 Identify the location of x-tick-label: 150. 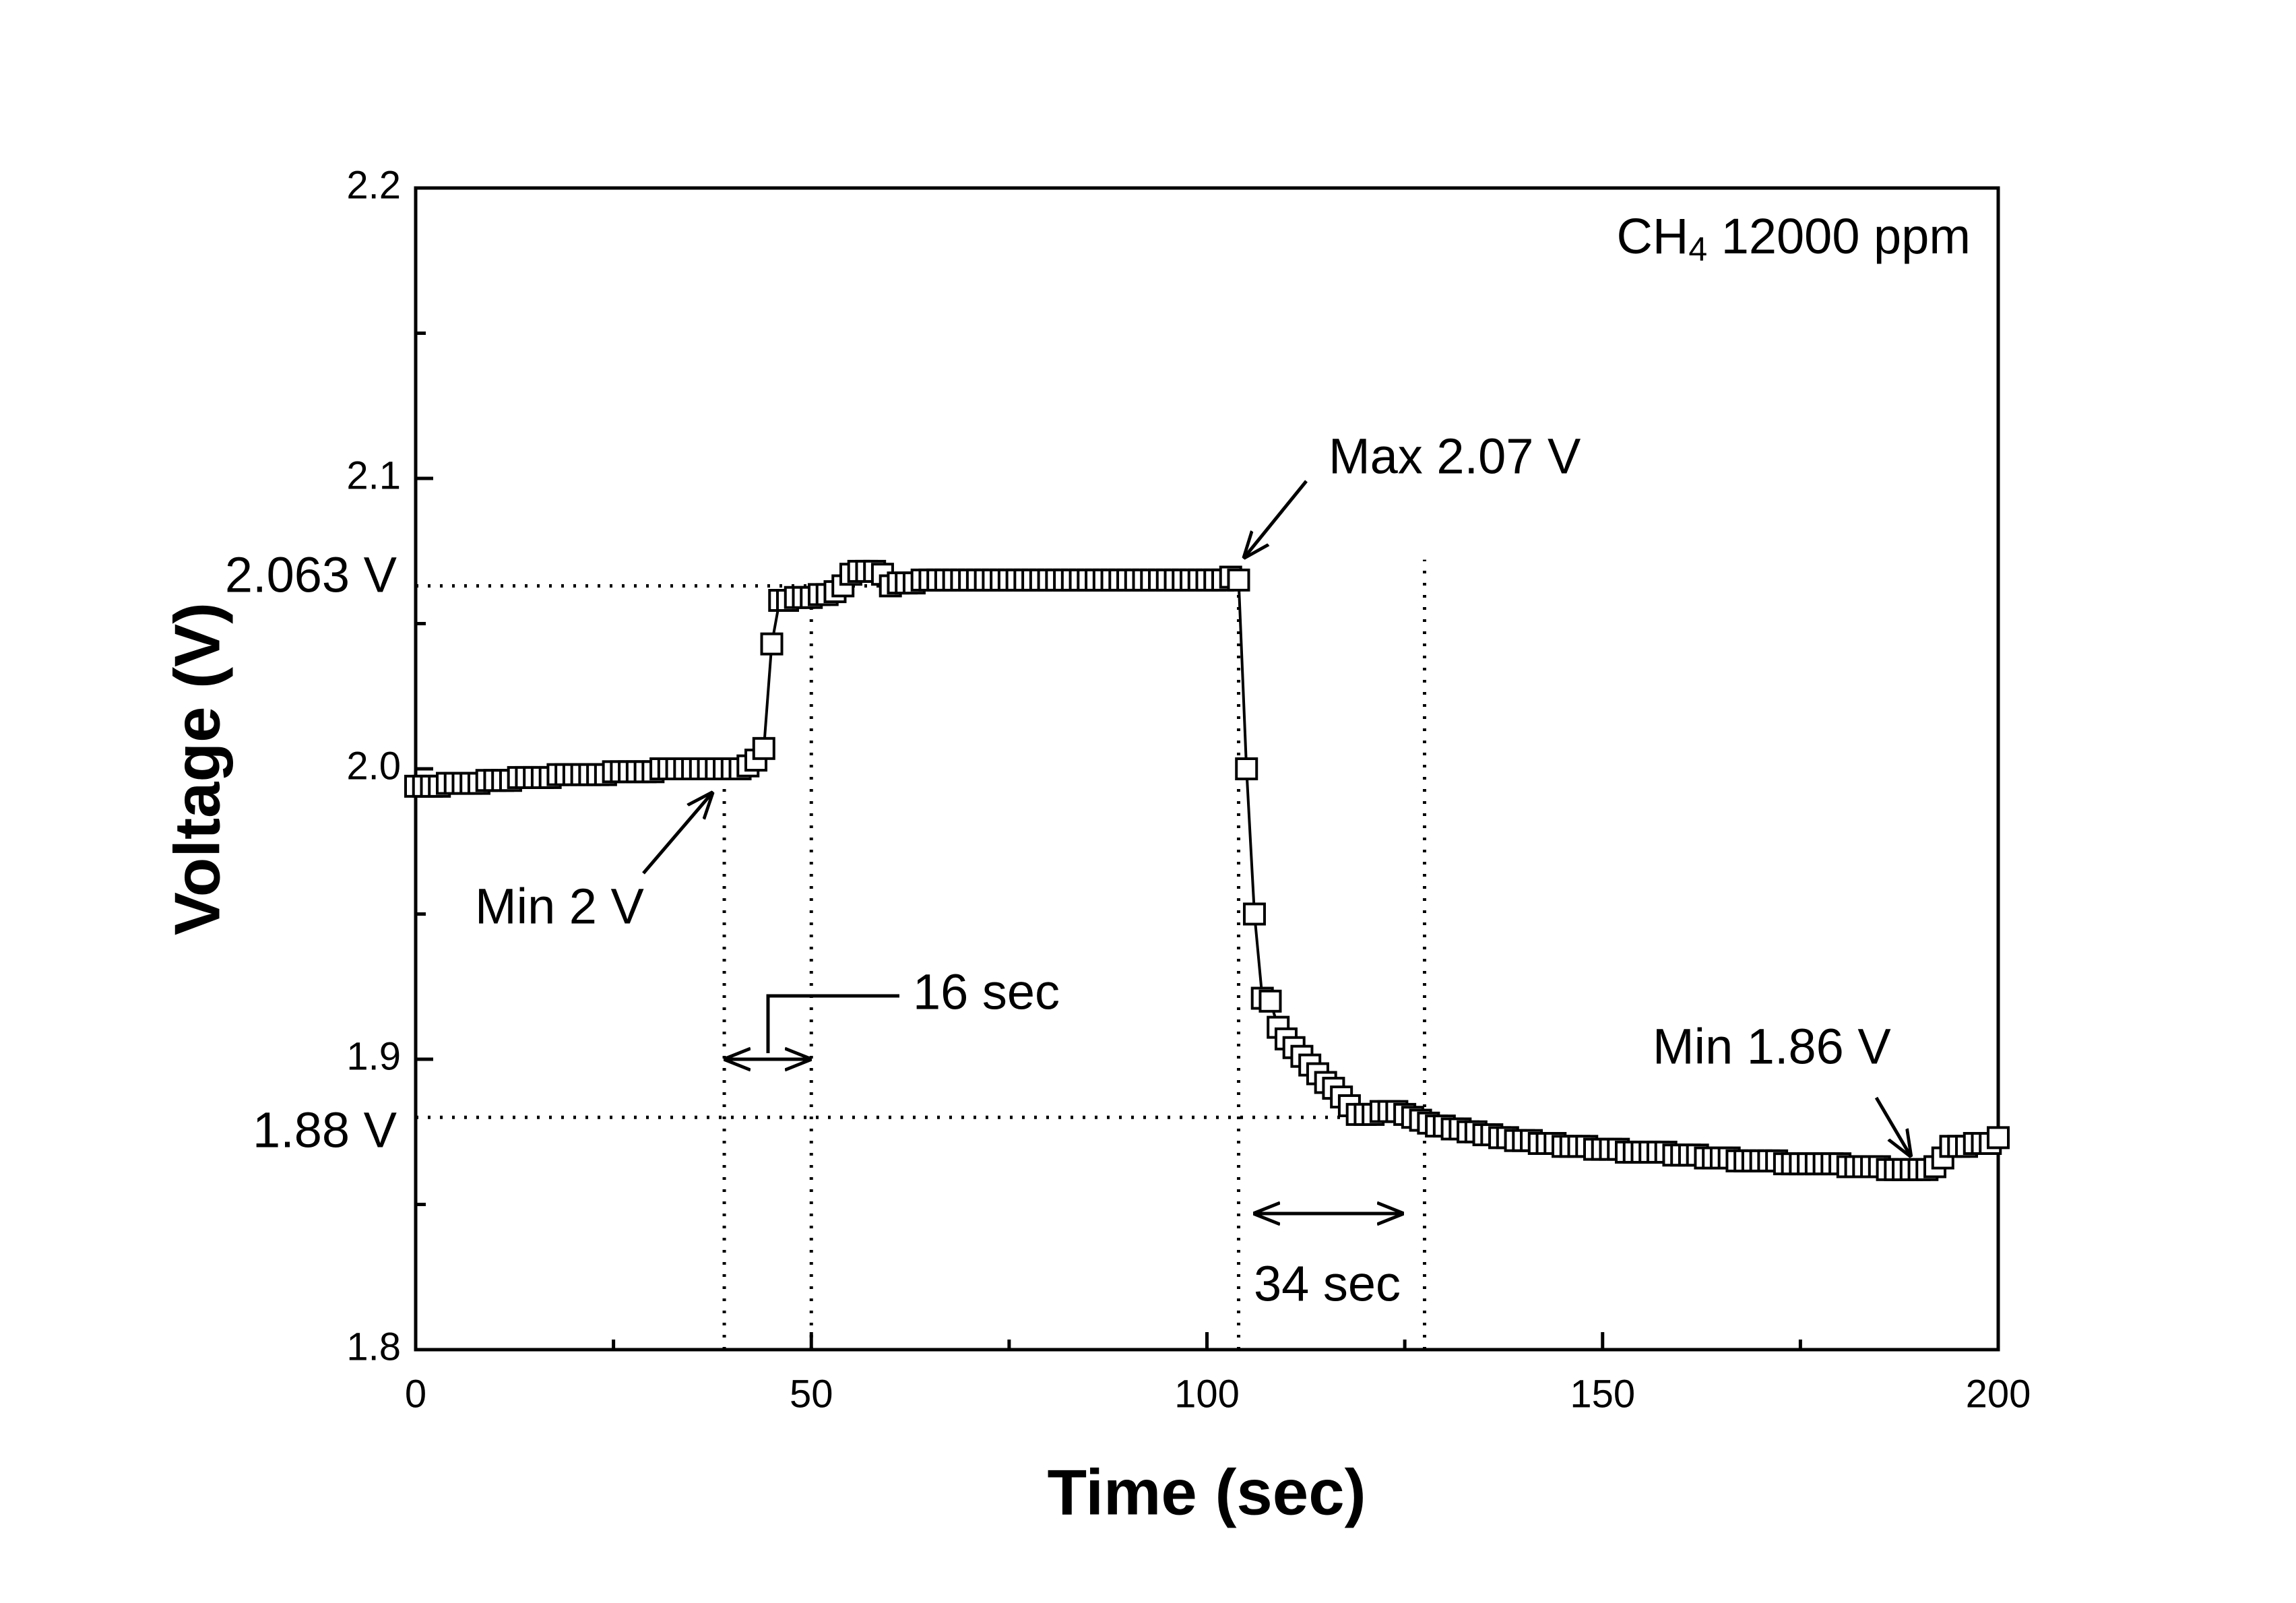
(1602, 1394).